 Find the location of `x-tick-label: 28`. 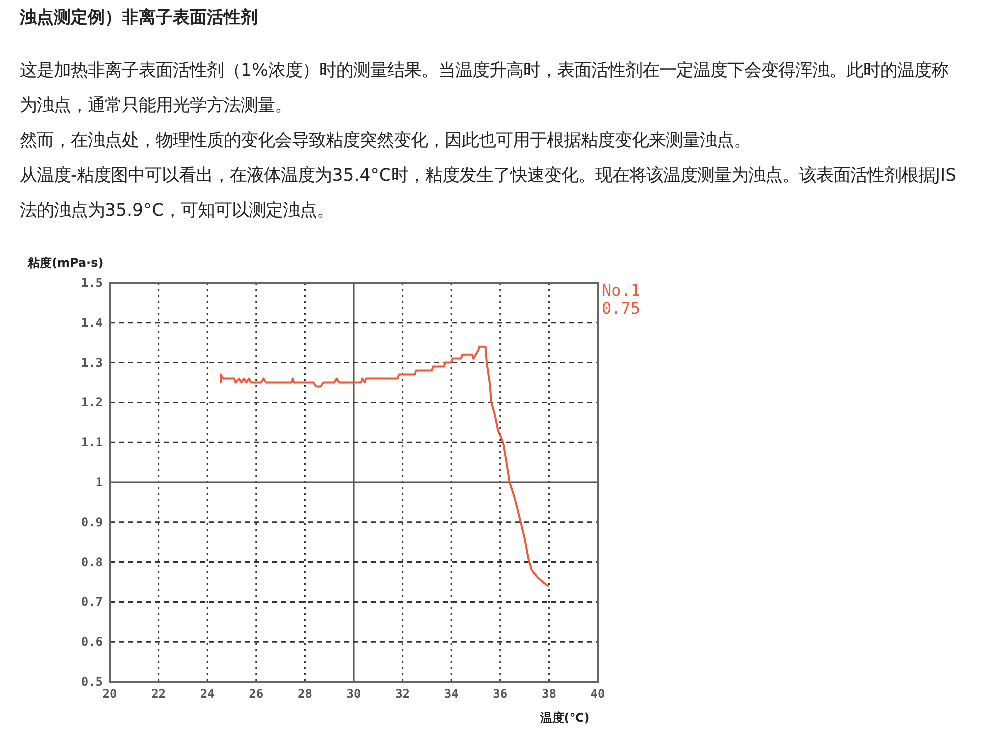

x-tick-label: 28 is located at coordinates (305, 694).